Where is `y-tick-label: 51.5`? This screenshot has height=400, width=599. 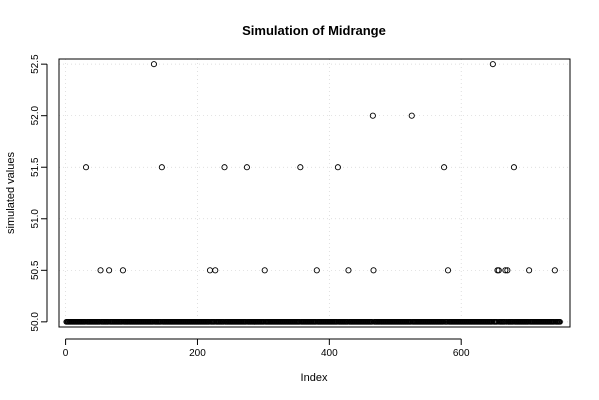
y-tick-label: 51.5 is located at coordinates (35, 167).